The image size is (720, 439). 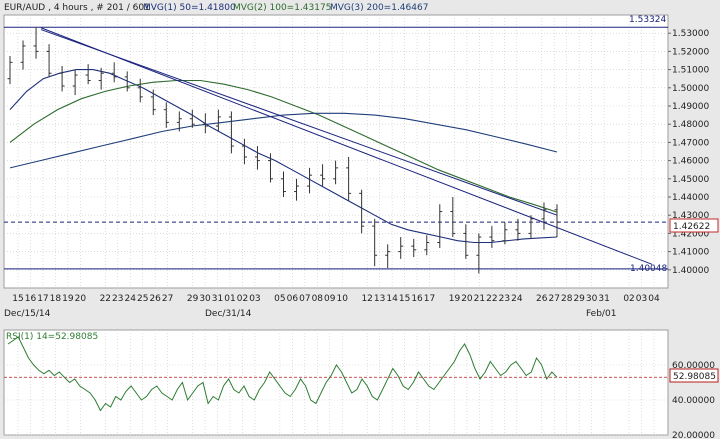 What do you see at coordinates (601, 314) in the screenshot?
I see `x-date-label: Feb/01` at bounding box center [601, 314].